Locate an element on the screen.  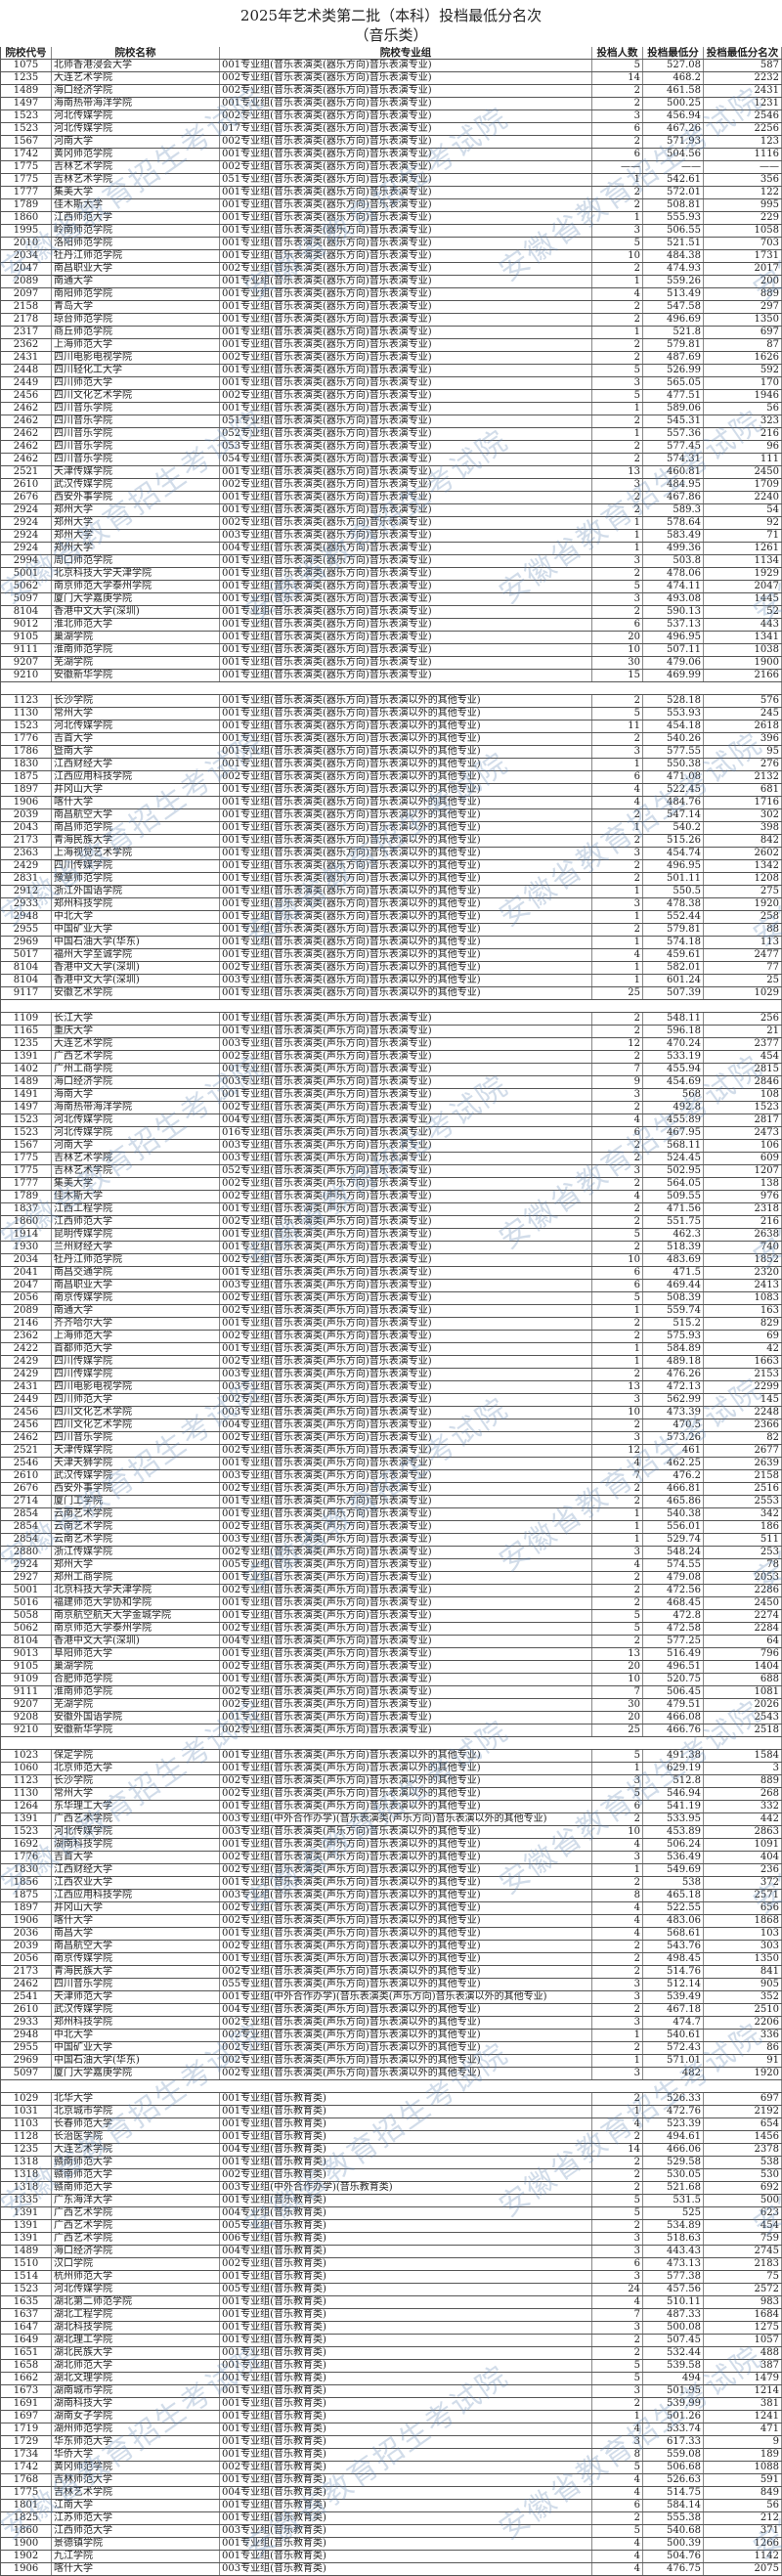
min-score-cell: 548.11 is located at coordinates (673, 1019).